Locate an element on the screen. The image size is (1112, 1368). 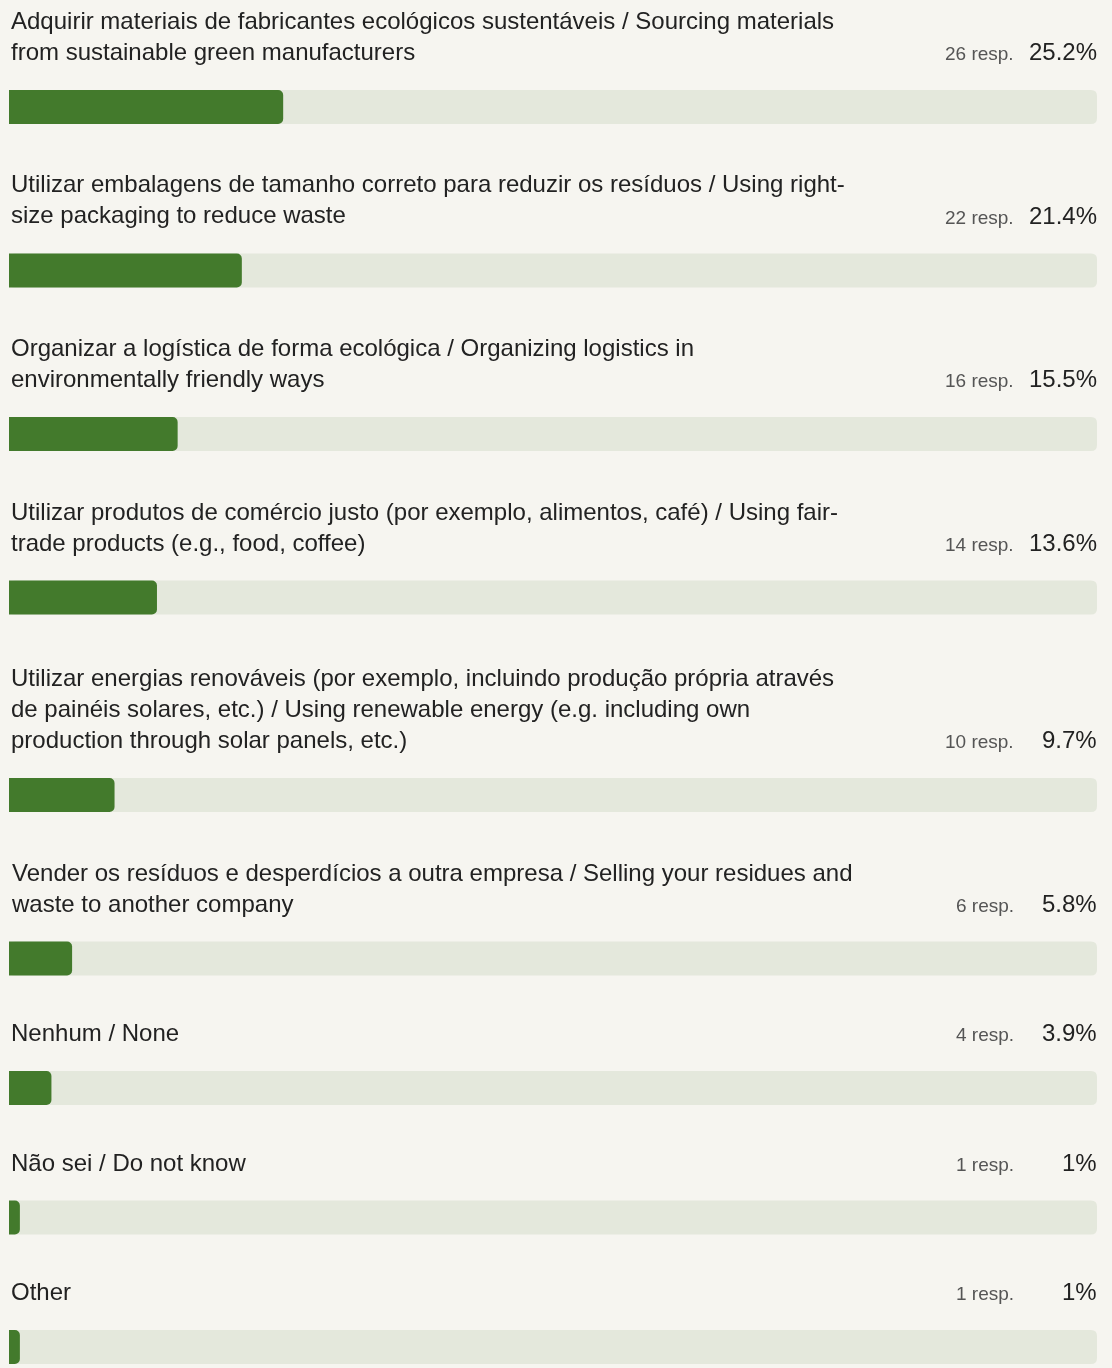
data-label: 5.8% is located at coordinates (1069, 903).